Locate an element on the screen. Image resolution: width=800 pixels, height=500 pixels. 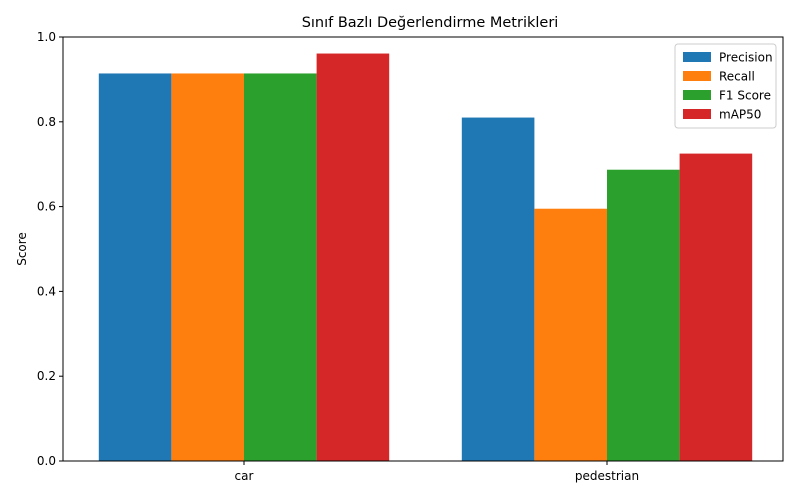
legend-label: Precision is located at coordinates (746, 58).